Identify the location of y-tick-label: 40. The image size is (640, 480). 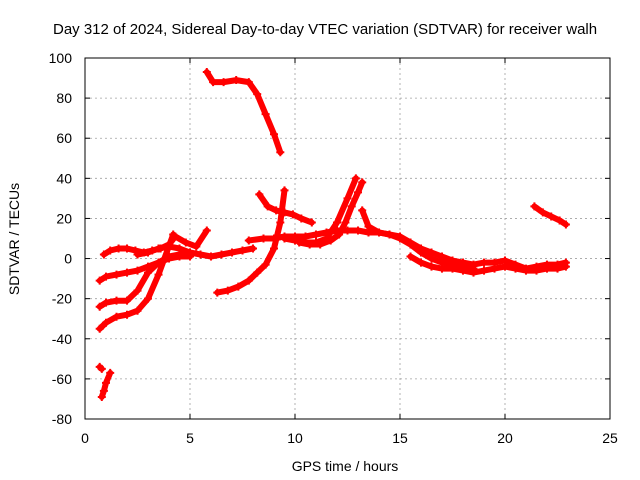
(64, 178).